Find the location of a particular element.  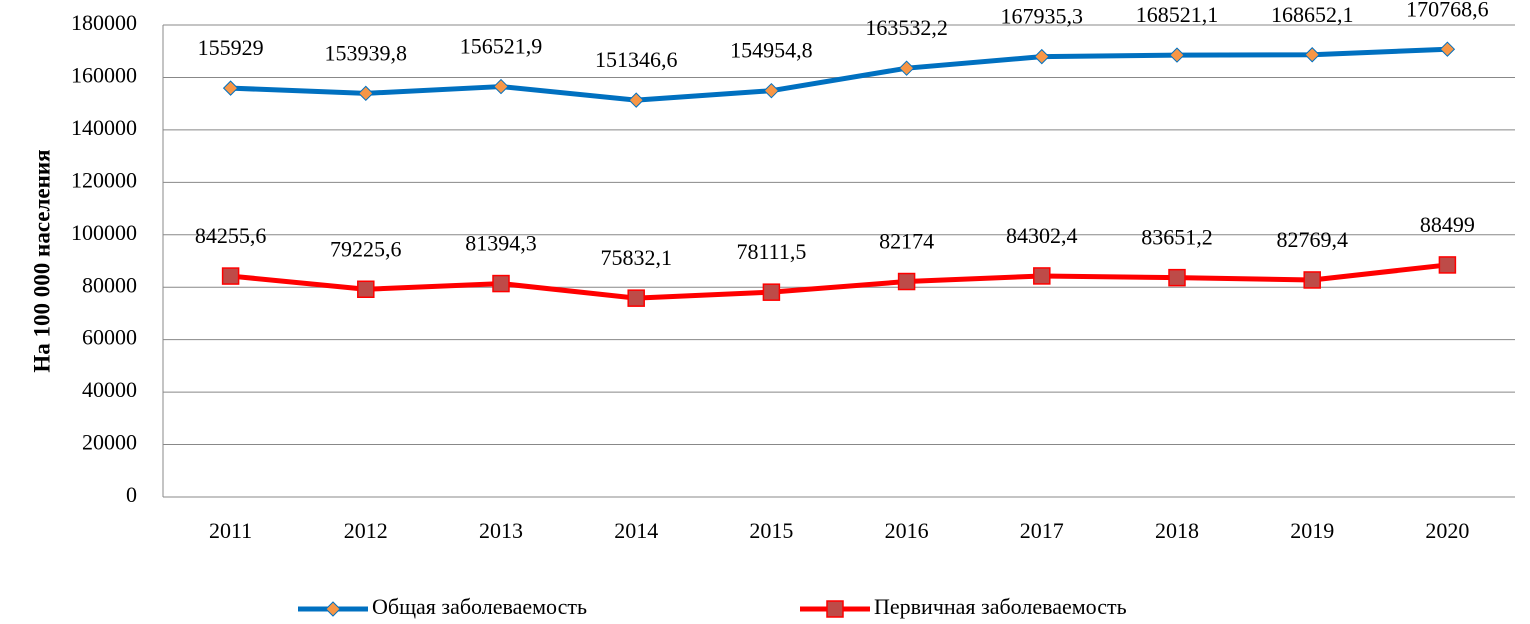

data-label: 167935,3 is located at coordinates (1042, 16).